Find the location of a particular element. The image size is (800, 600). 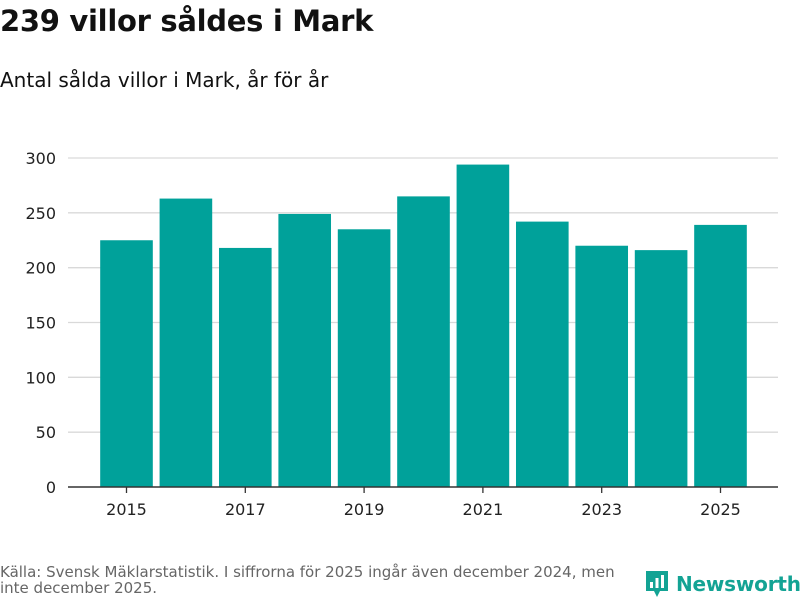

y-tick-label: 300 is located at coordinates (40, 158).